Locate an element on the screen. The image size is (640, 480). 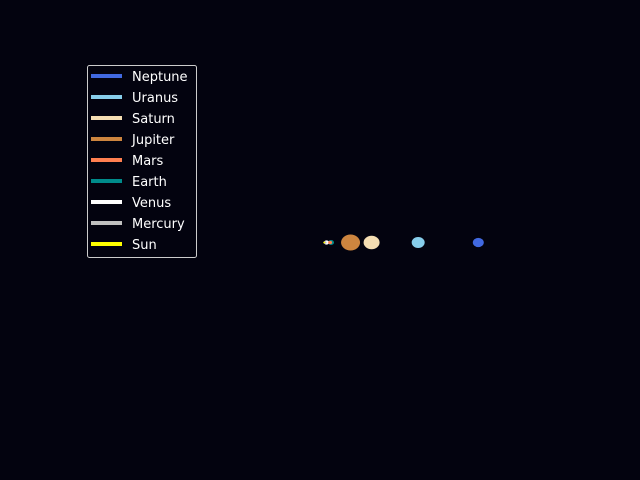
planet-markers is located at coordinates (403, 242).